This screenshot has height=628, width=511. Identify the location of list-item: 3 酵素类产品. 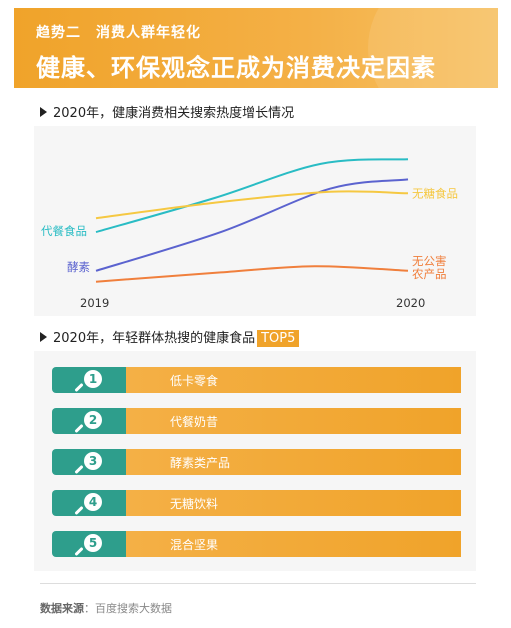
(256, 462).